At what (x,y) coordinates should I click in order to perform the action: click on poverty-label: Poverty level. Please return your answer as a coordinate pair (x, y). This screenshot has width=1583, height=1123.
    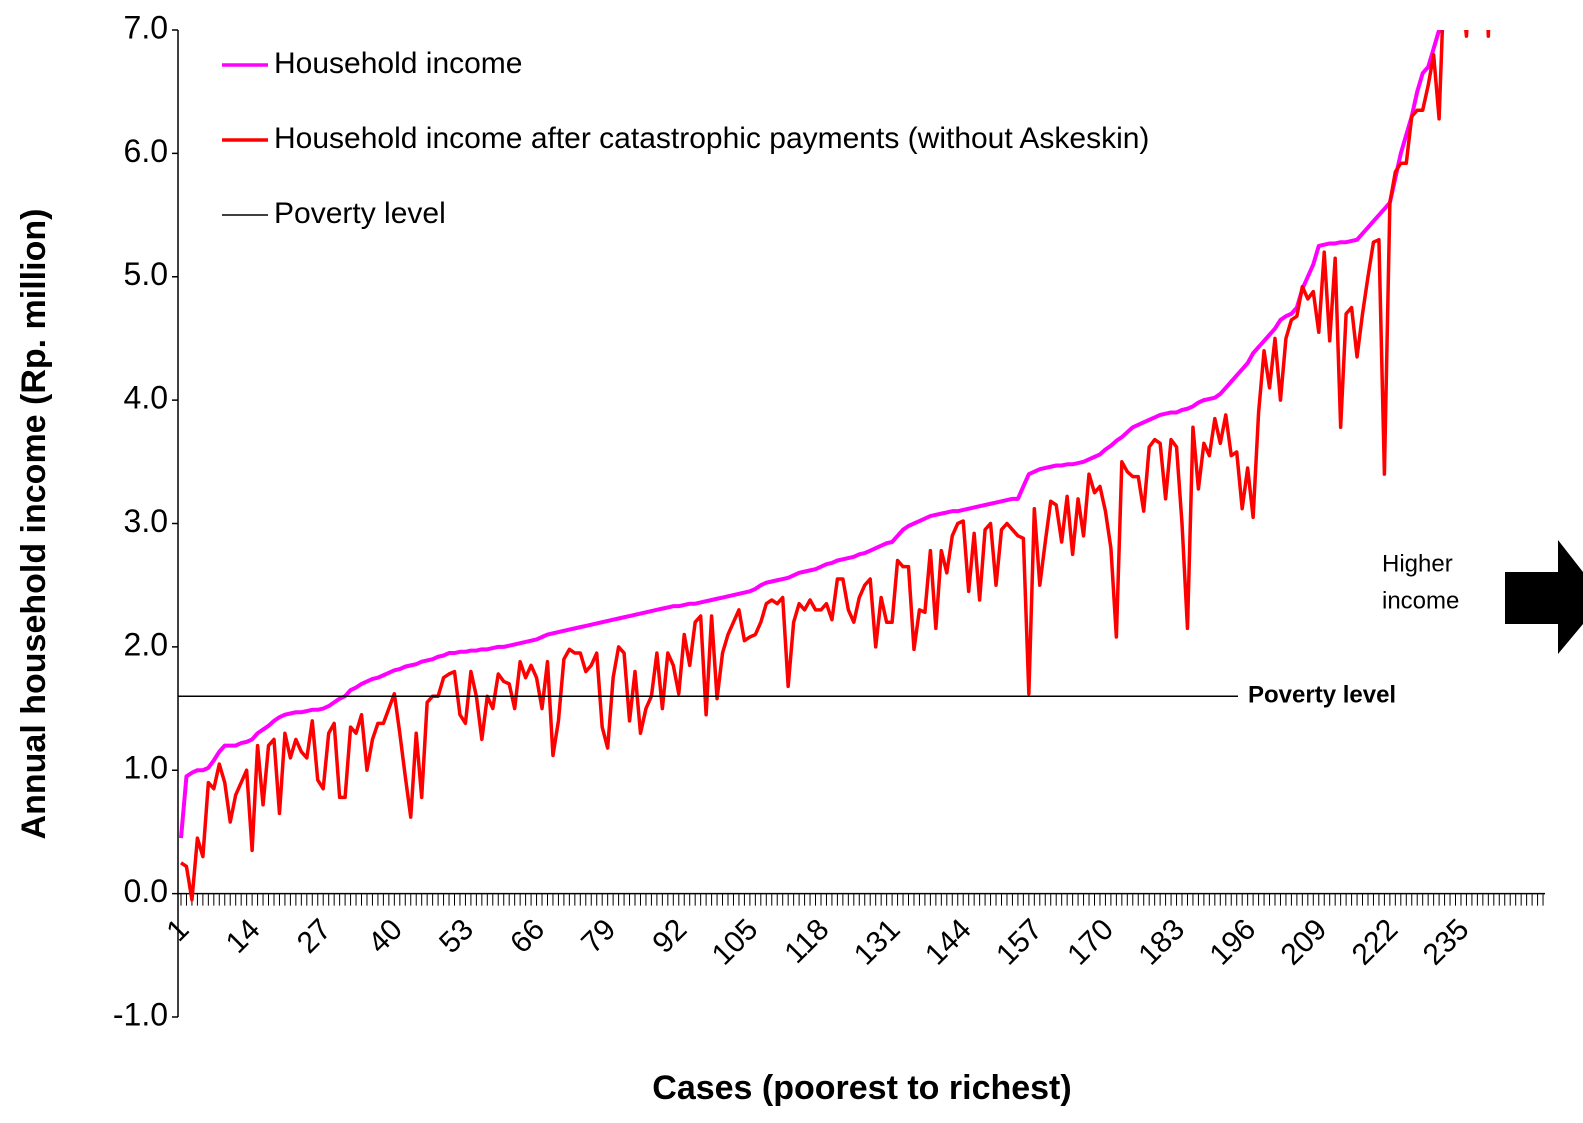
    Looking at the image, I should click on (1322, 695).